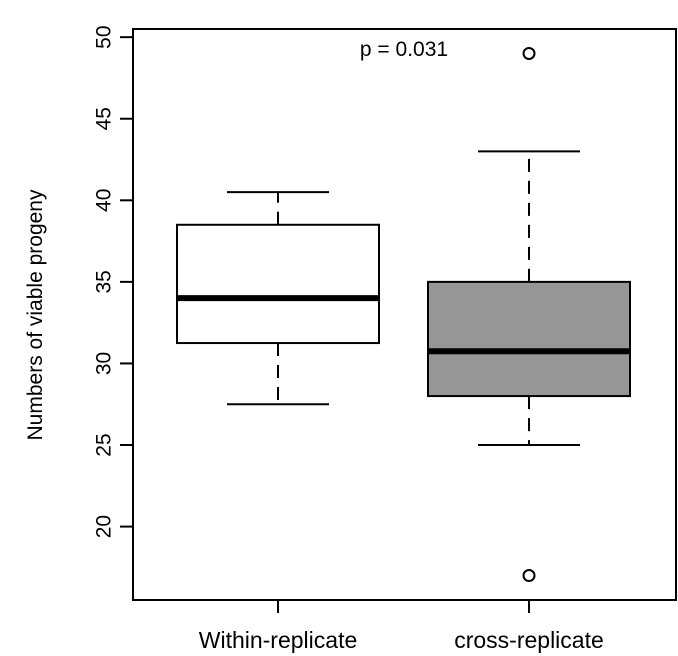  Describe the element at coordinates (104, 281) in the screenshot. I see `y-tick-label: 35` at that location.